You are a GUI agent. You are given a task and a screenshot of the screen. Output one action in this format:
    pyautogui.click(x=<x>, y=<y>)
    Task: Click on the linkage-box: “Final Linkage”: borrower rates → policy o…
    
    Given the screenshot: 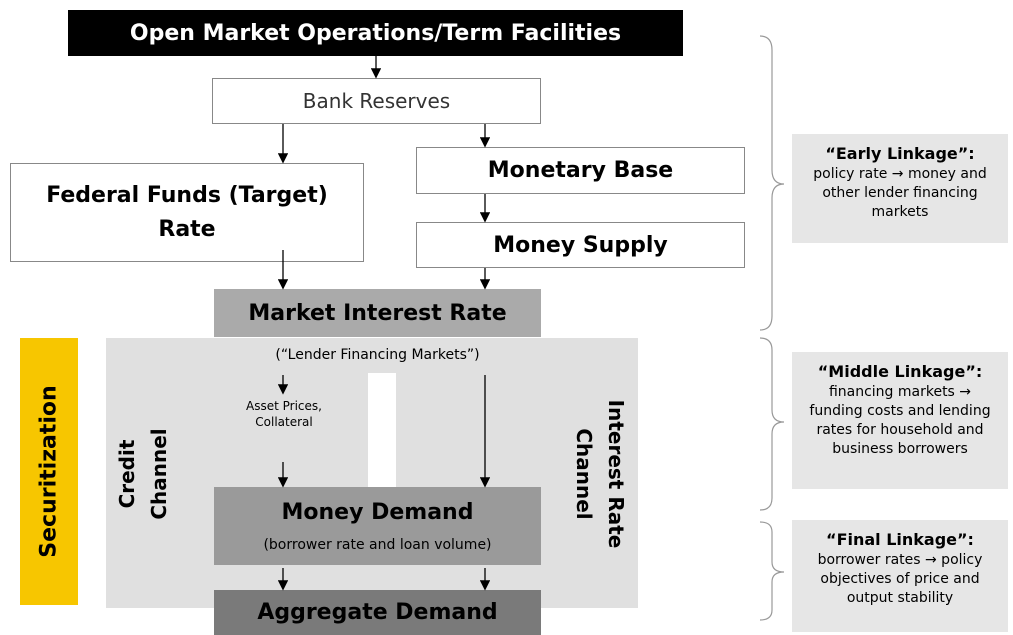 What is the action you would take?
    pyautogui.click(x=900, y=576)
    